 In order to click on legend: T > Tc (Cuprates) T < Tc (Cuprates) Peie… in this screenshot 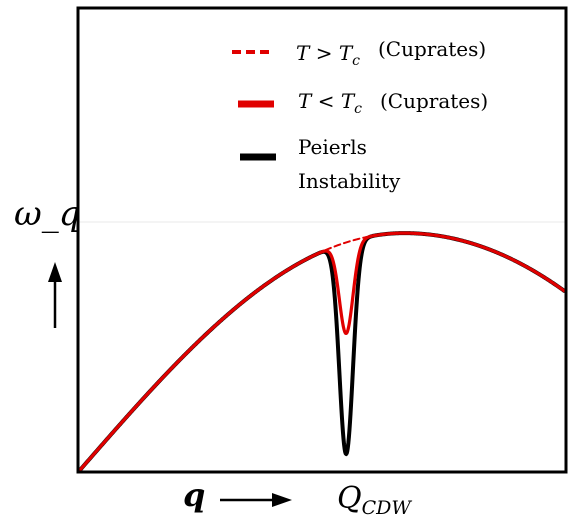, I will do `click(360, 115)`.